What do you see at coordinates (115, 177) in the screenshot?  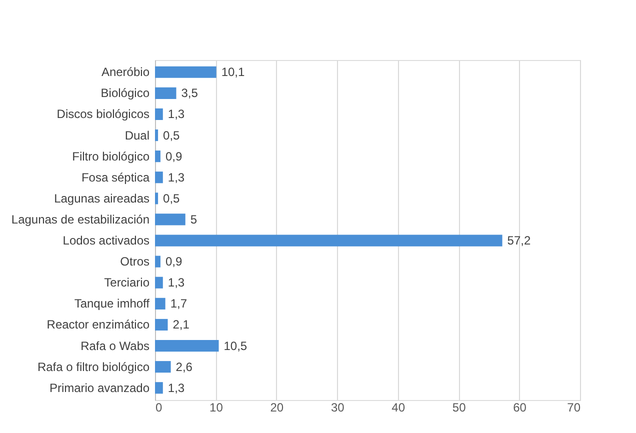 I see `y-tick-label: Fosa séptica` at bounding box center [115, 177].